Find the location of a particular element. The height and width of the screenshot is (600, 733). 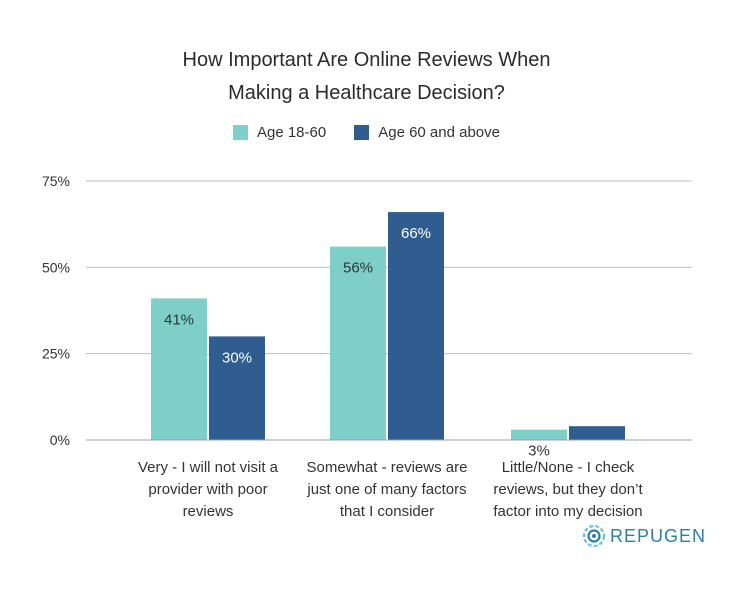

x-tick-label-line: reviews, but they don’t is located at coordinates (568, 489).